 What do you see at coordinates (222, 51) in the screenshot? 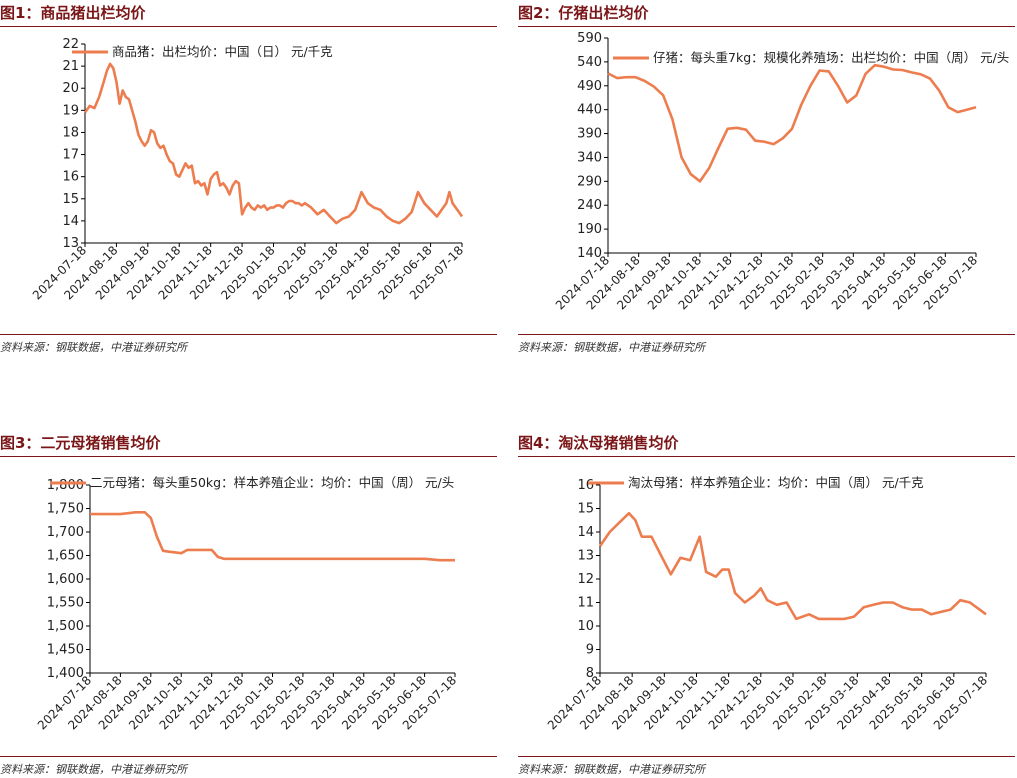
I see `legend-label: 商品猪：出栏均价：中国（日） 元/千克` at bounding box center [222, 51].